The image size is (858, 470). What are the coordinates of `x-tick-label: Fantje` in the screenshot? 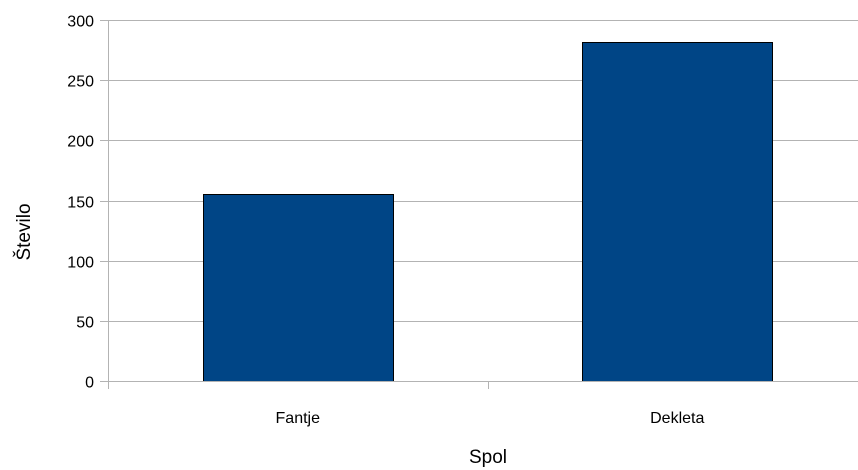 It's located at (298, 418).